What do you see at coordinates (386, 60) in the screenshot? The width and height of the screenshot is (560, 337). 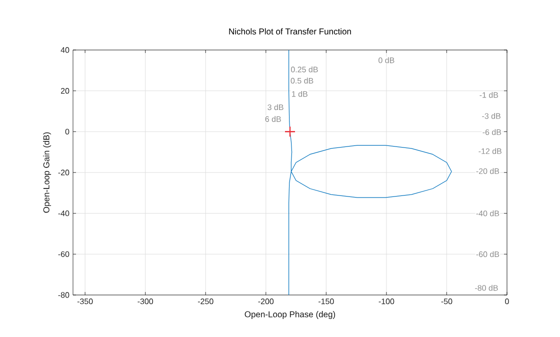 I see `annotation: 0 dB` at bounding box center [386, 60].